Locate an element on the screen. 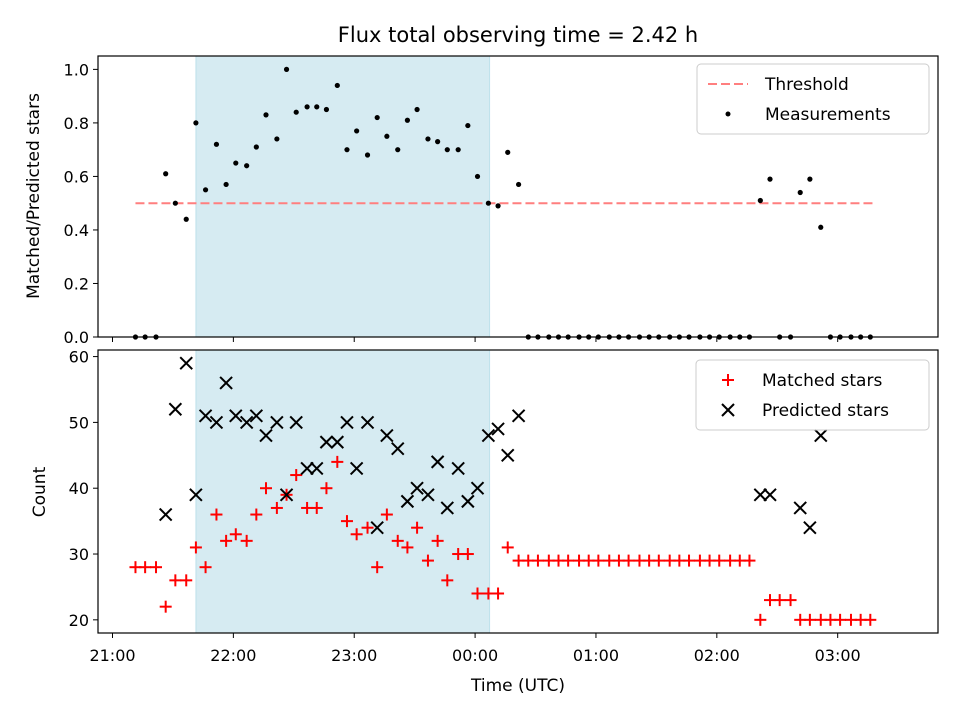  bottom-y-axis: 20 30 40 50 60 is located at coordinates (83, 489).